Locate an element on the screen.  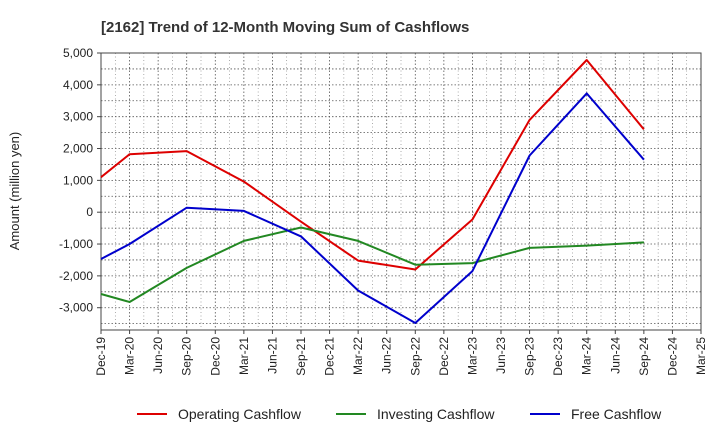
x-tick-label: Jun-23 is located at coordinates (501, 355).